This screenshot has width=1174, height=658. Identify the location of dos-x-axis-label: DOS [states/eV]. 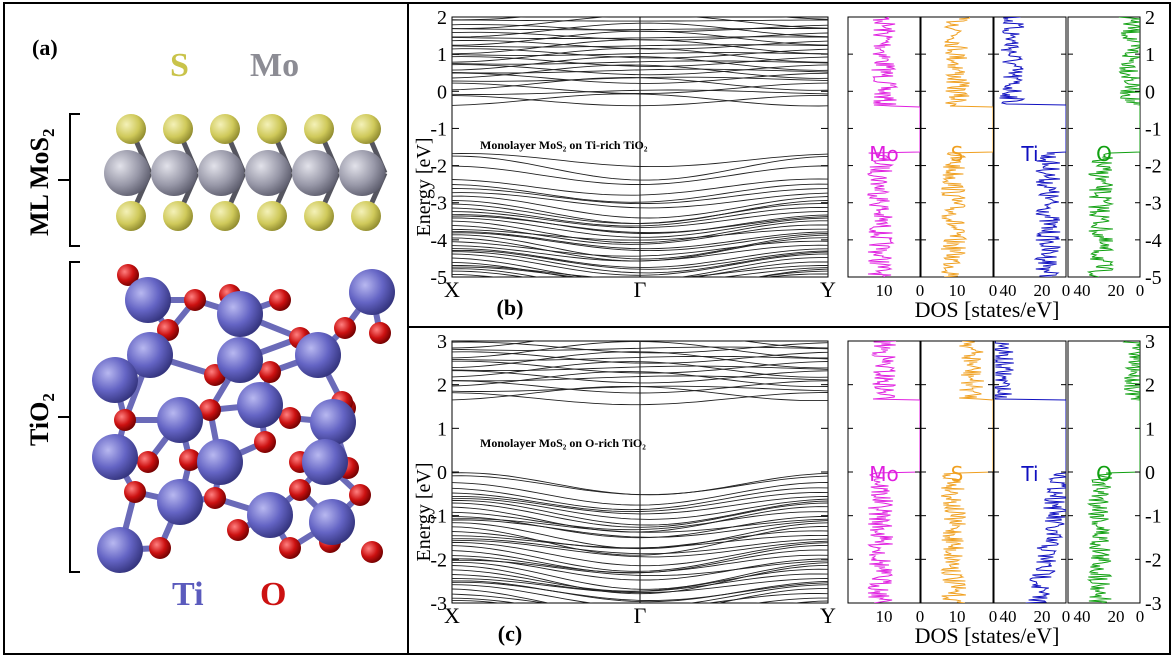
(987, 635).